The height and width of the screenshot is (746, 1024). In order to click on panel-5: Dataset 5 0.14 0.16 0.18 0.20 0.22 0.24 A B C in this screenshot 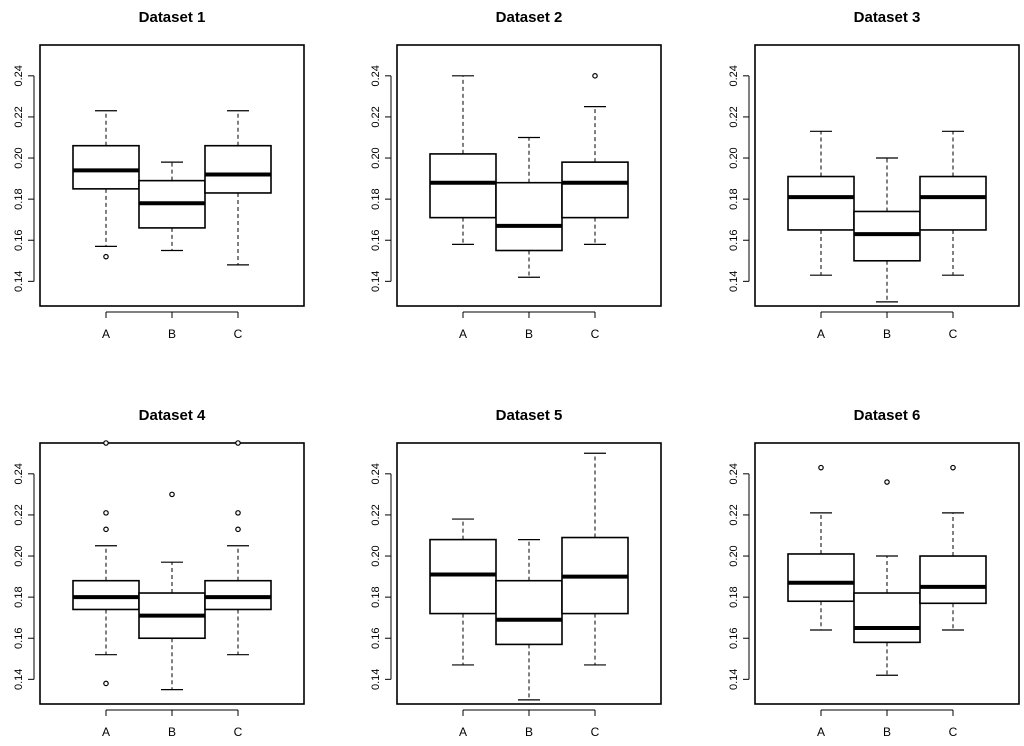, I will do `click(516, 573)`.